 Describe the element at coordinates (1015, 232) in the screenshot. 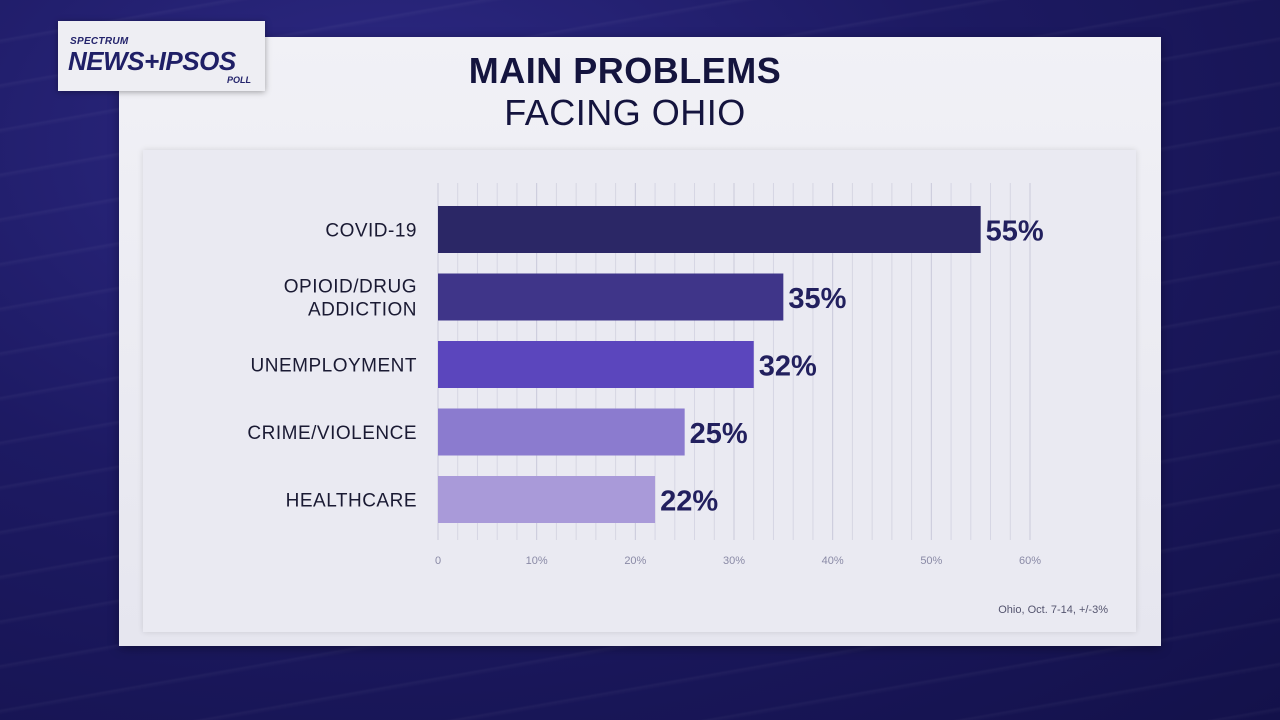

I see `value-label: 55%` at that location.